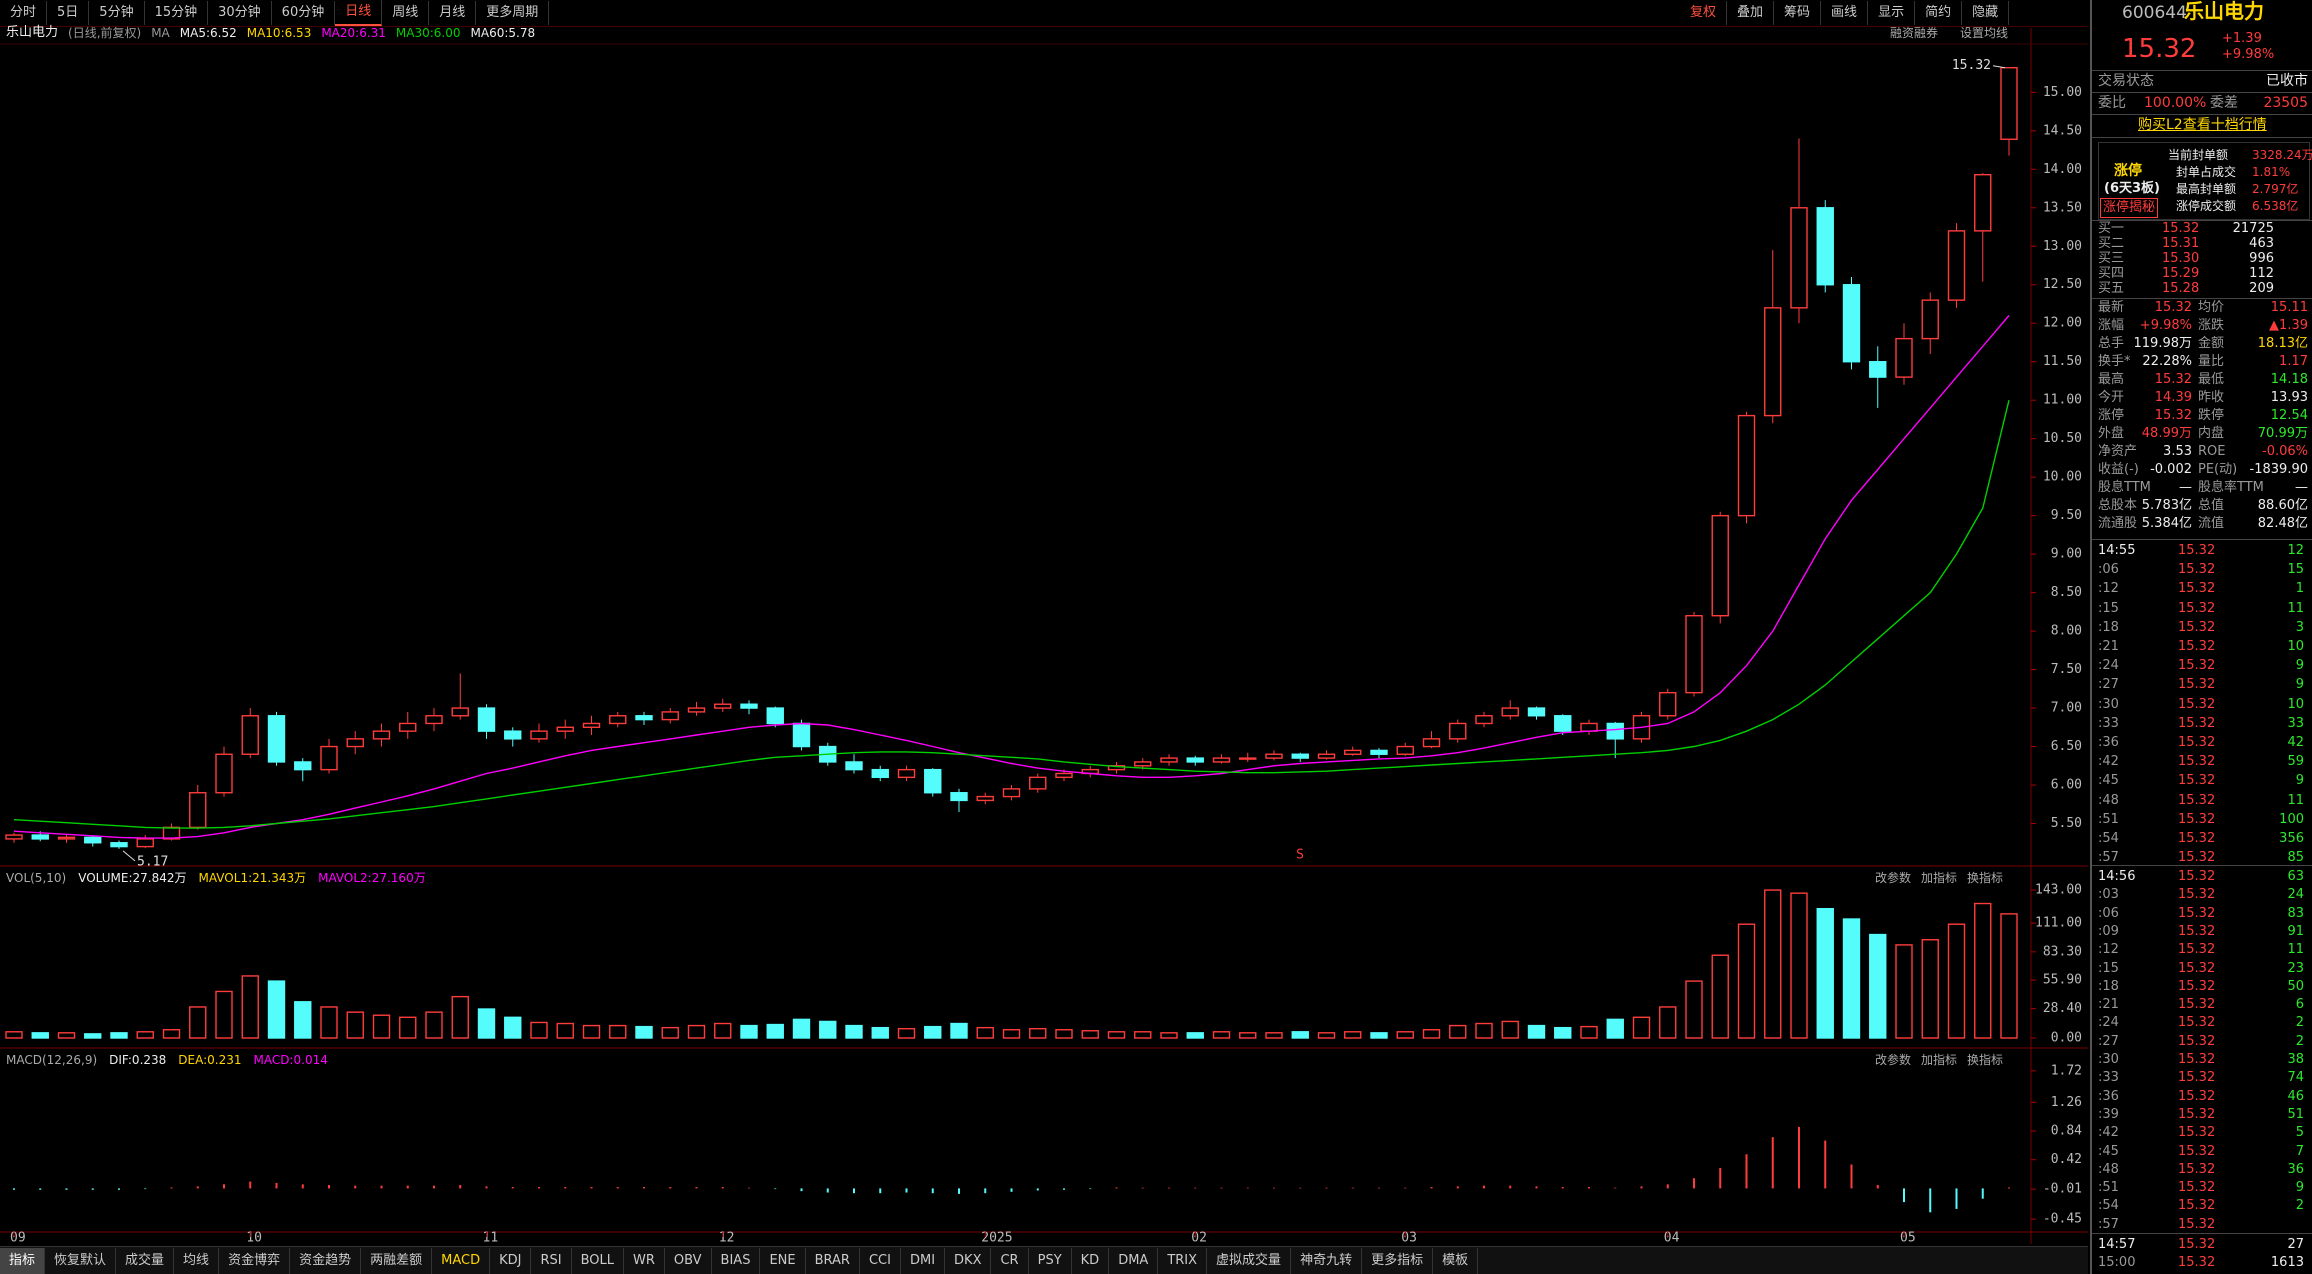 The height and width of the screenshot is (1274, 2312). I want to click on indicator-tab: DMA, so click(1134, 1261).